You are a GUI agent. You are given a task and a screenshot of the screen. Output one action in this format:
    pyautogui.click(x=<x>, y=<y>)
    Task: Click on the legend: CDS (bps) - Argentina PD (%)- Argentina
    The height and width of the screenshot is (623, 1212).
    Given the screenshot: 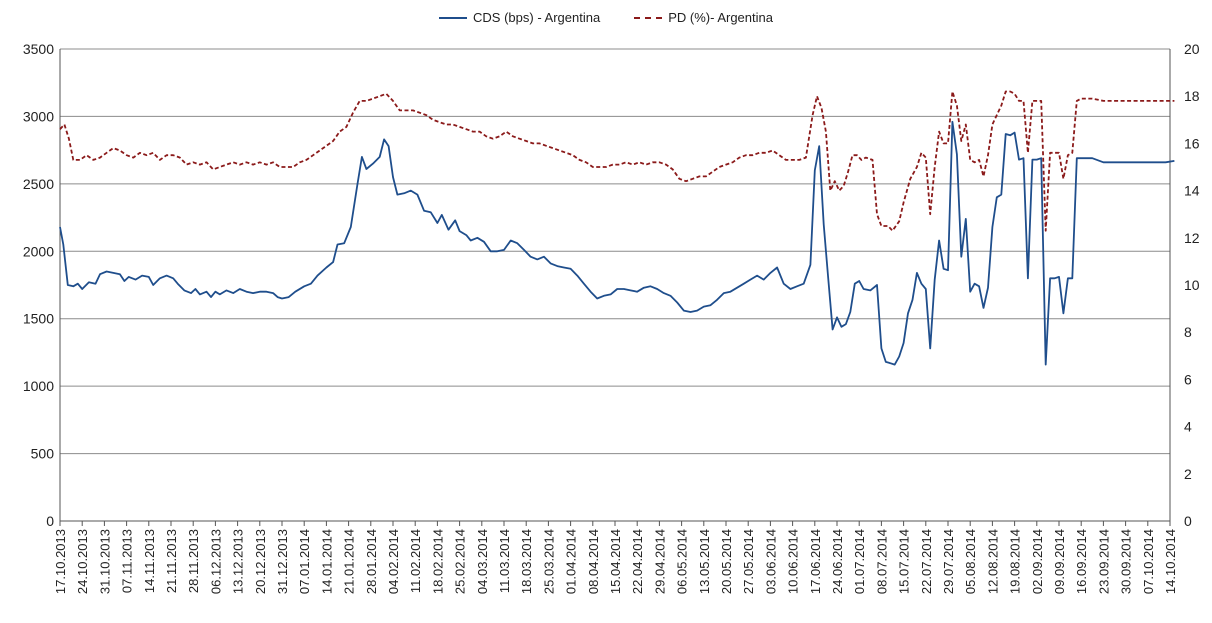 What is the action you would take?
    pyautogui.click(x=606, y=17)
    